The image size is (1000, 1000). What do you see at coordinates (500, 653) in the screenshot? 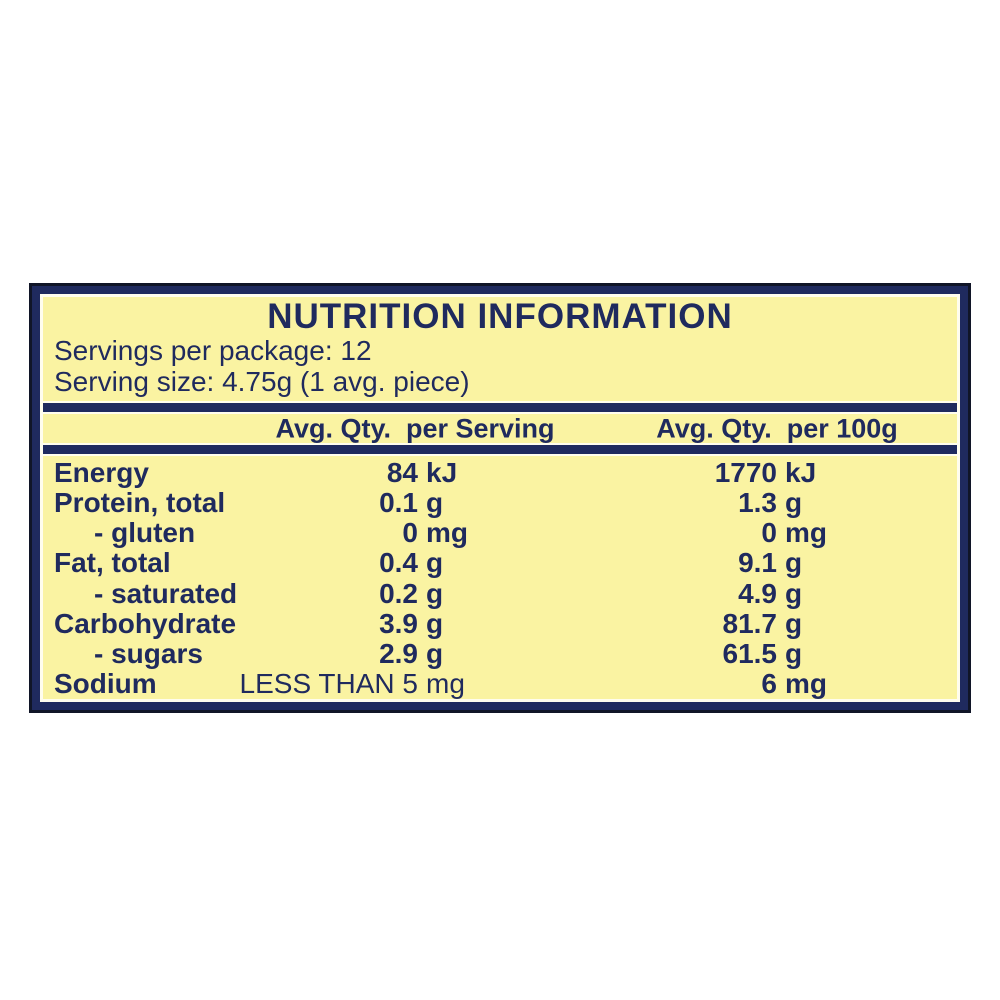
I see `table-row-sugars: - sugars 2.9 g 61.5 g` at bounding box center [500, 653].